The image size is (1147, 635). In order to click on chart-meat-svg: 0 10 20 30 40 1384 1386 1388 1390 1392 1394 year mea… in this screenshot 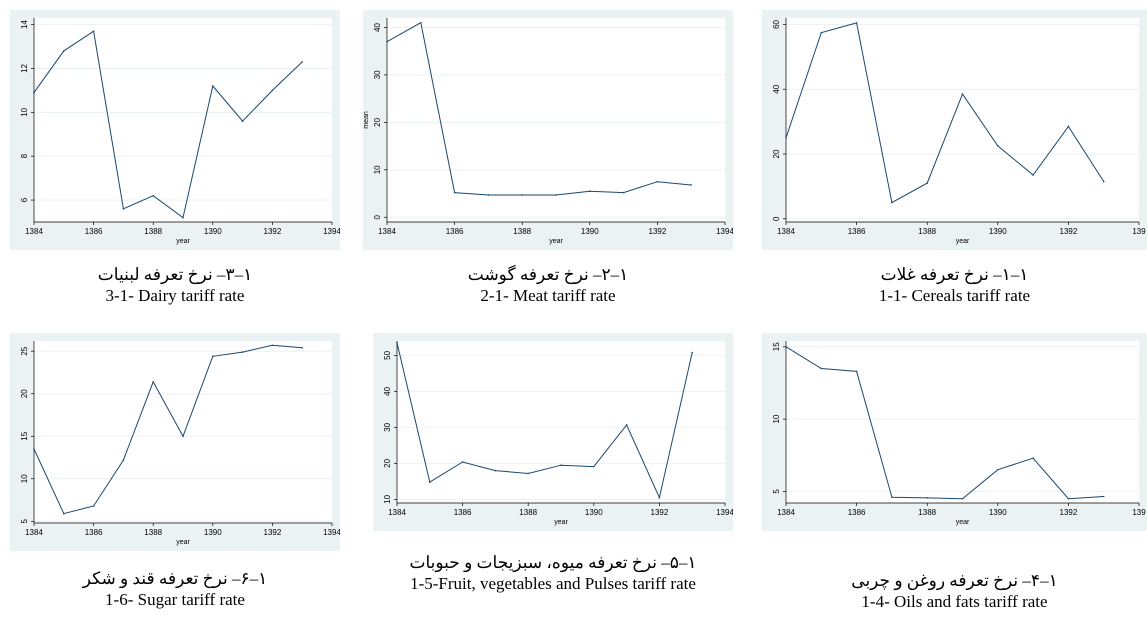, I will do `click(548, 131)`.